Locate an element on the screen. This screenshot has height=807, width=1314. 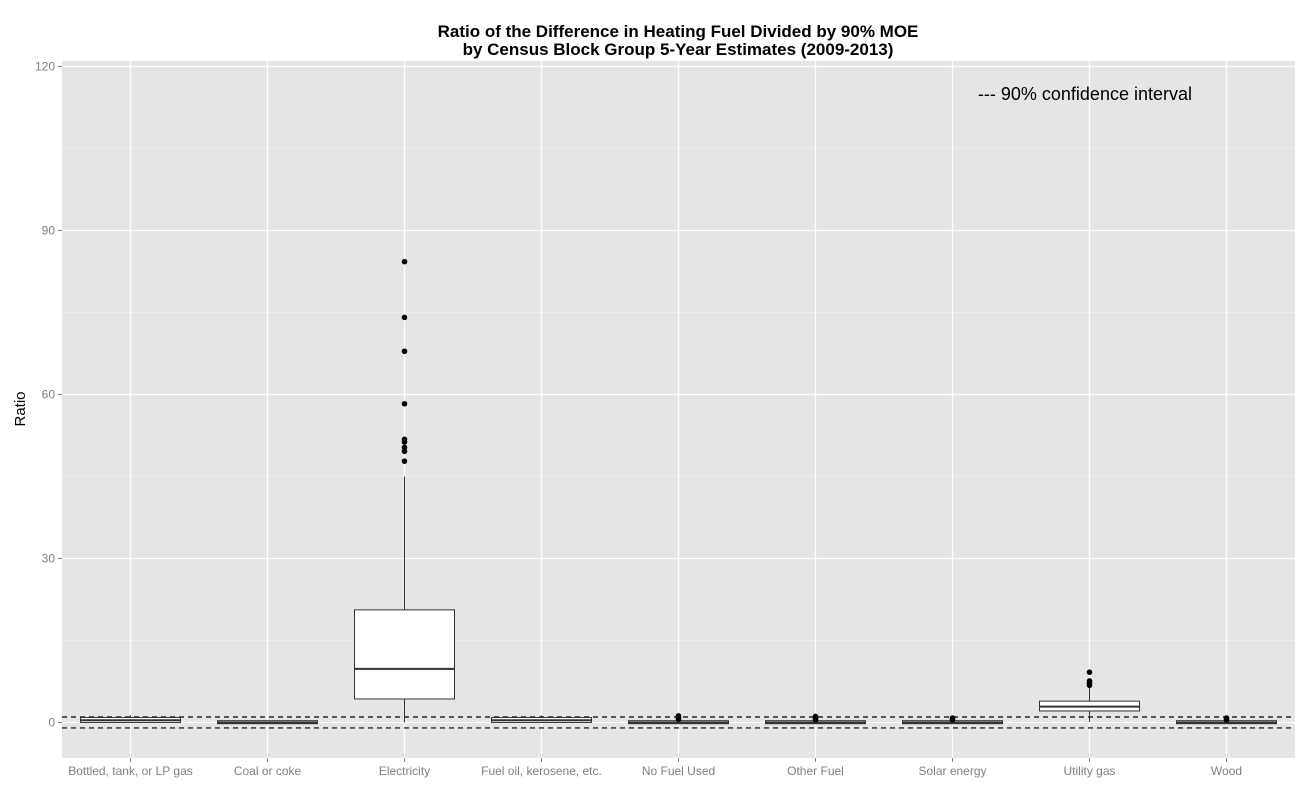
box-bottled-tank-or-lp-gas is located at coordinates (130, 719).